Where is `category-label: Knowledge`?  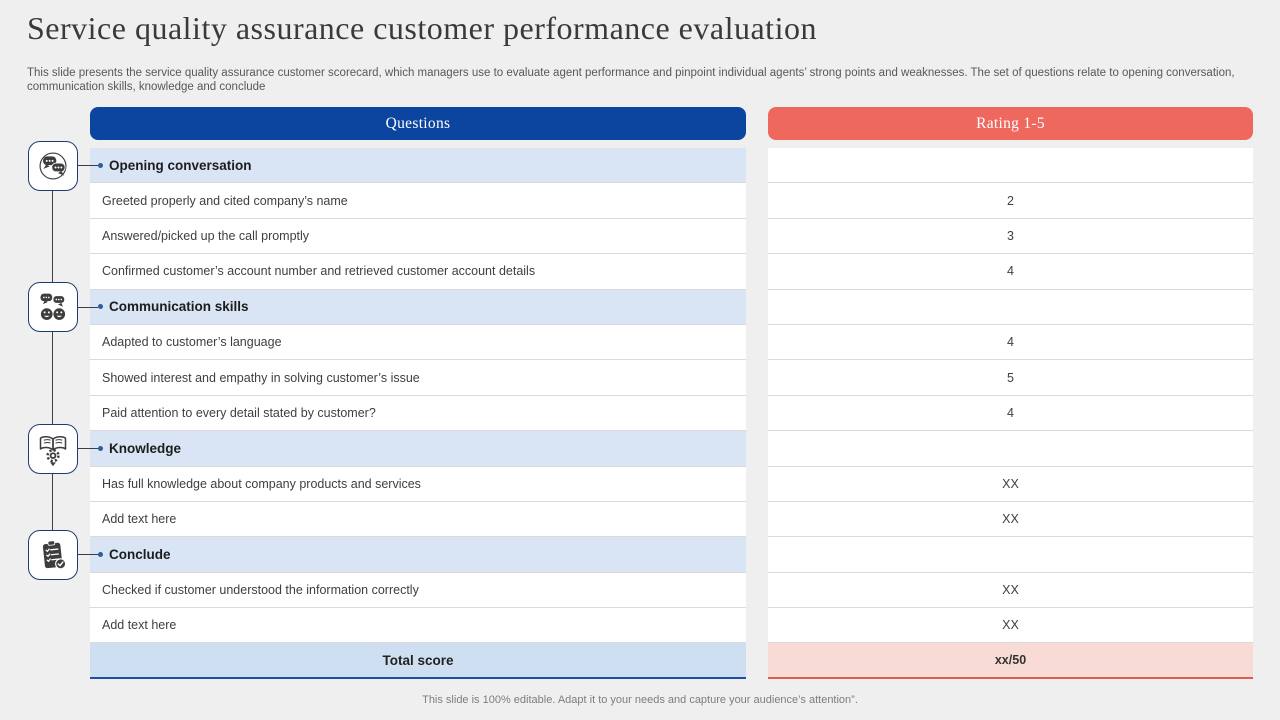 category-label: Knowledge is located at coordinates (418, 449).